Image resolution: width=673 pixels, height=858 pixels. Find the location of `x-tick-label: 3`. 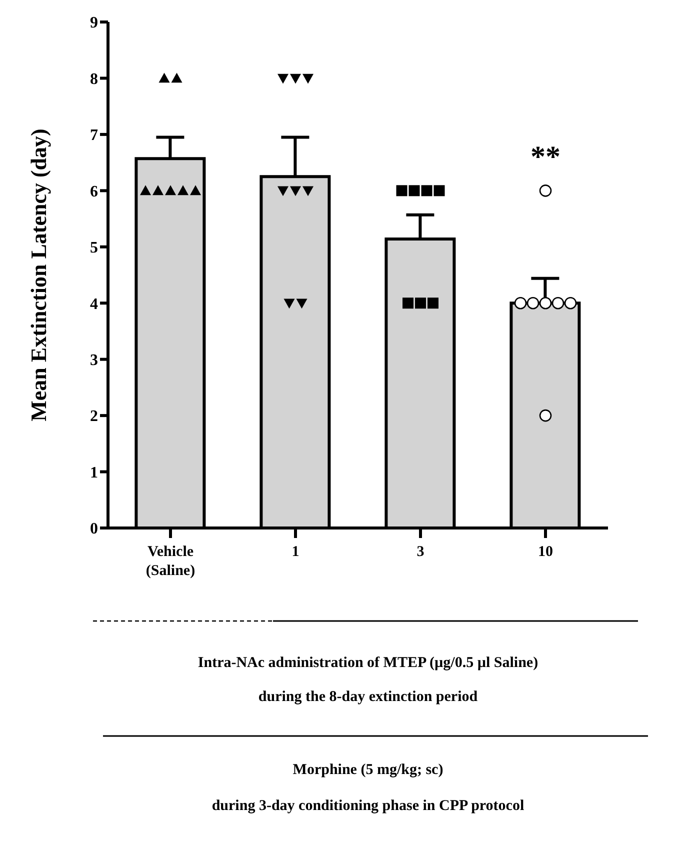

x-tick-label: 3 is located at coordinates (420, 552).